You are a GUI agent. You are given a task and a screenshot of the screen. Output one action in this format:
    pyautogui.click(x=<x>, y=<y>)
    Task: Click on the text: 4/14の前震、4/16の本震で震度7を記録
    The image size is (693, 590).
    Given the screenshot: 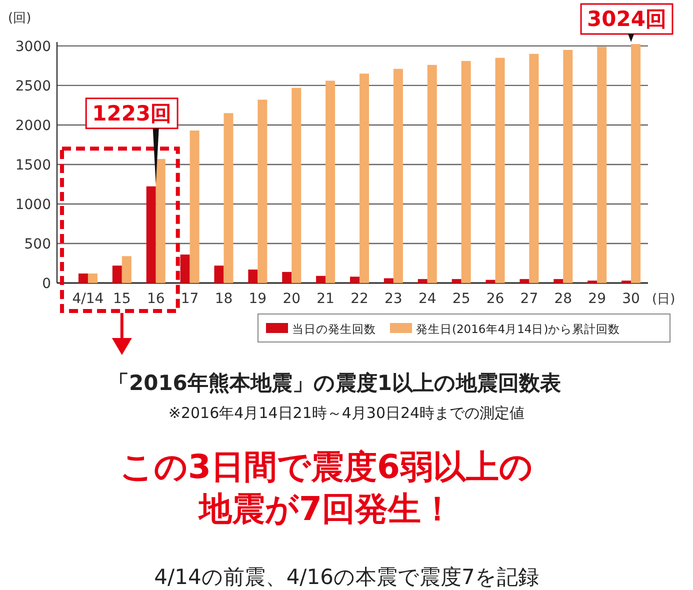 What is the action you would take?
    pyautogui.click(x=346, y=577)
    